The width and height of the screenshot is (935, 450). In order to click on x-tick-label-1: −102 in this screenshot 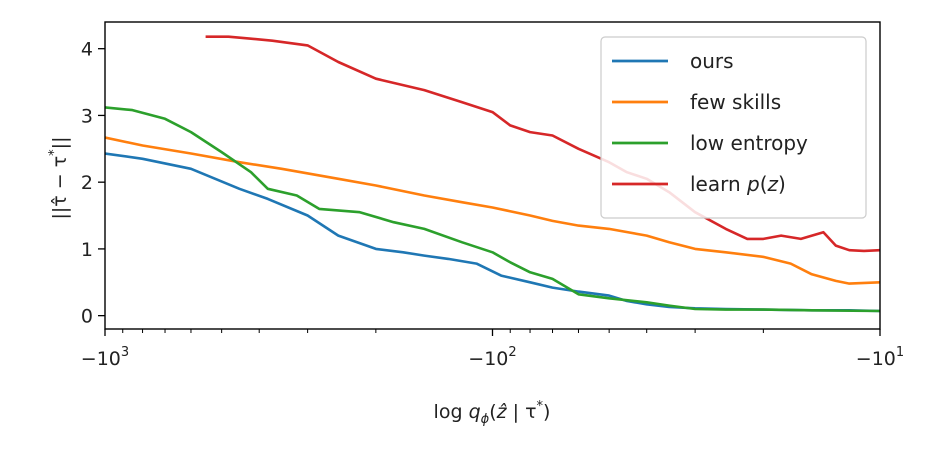, I will do `click(492, 357)`.